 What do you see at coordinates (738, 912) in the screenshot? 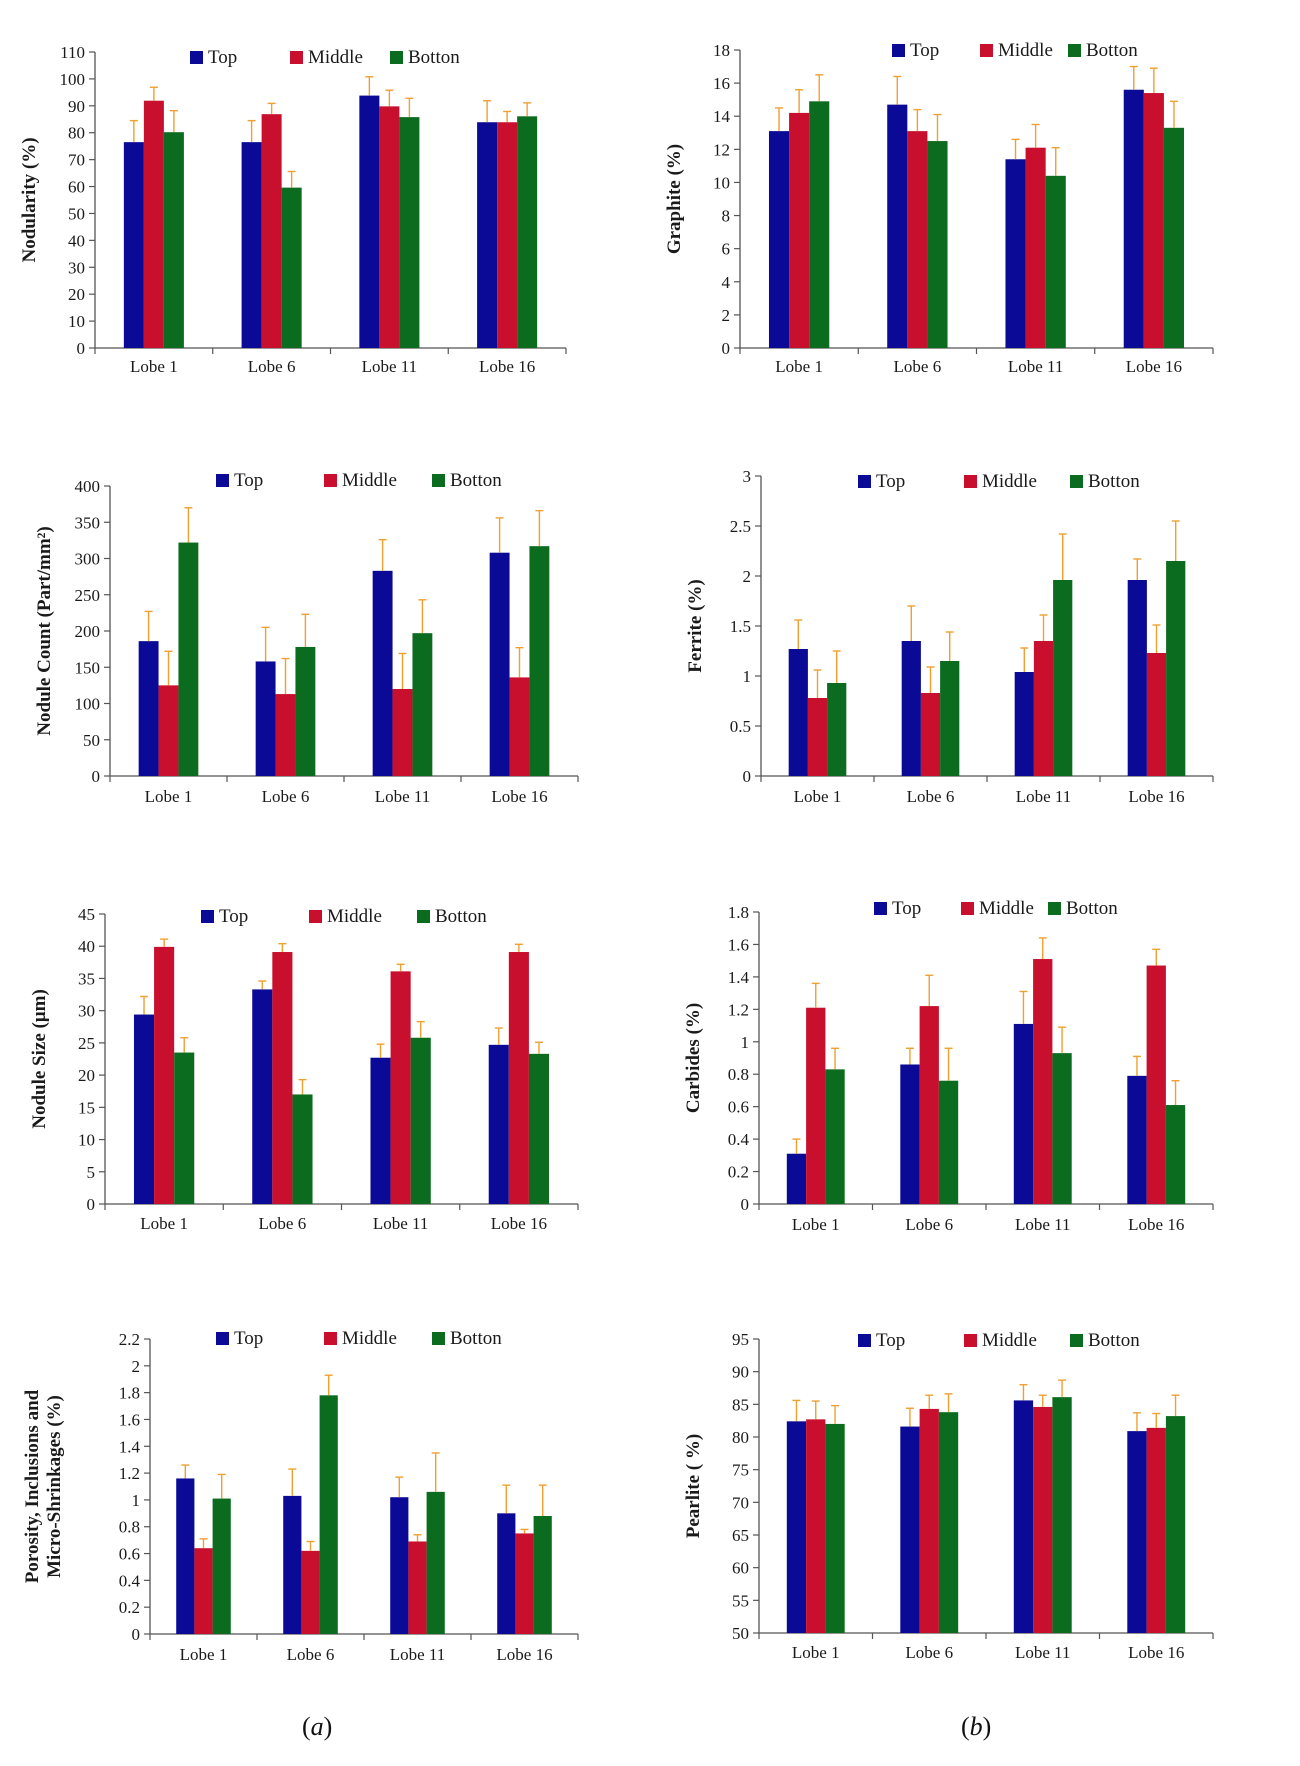
I see `carbides-y-tick-label-9: 1.8` at bounding box center [738, 912].